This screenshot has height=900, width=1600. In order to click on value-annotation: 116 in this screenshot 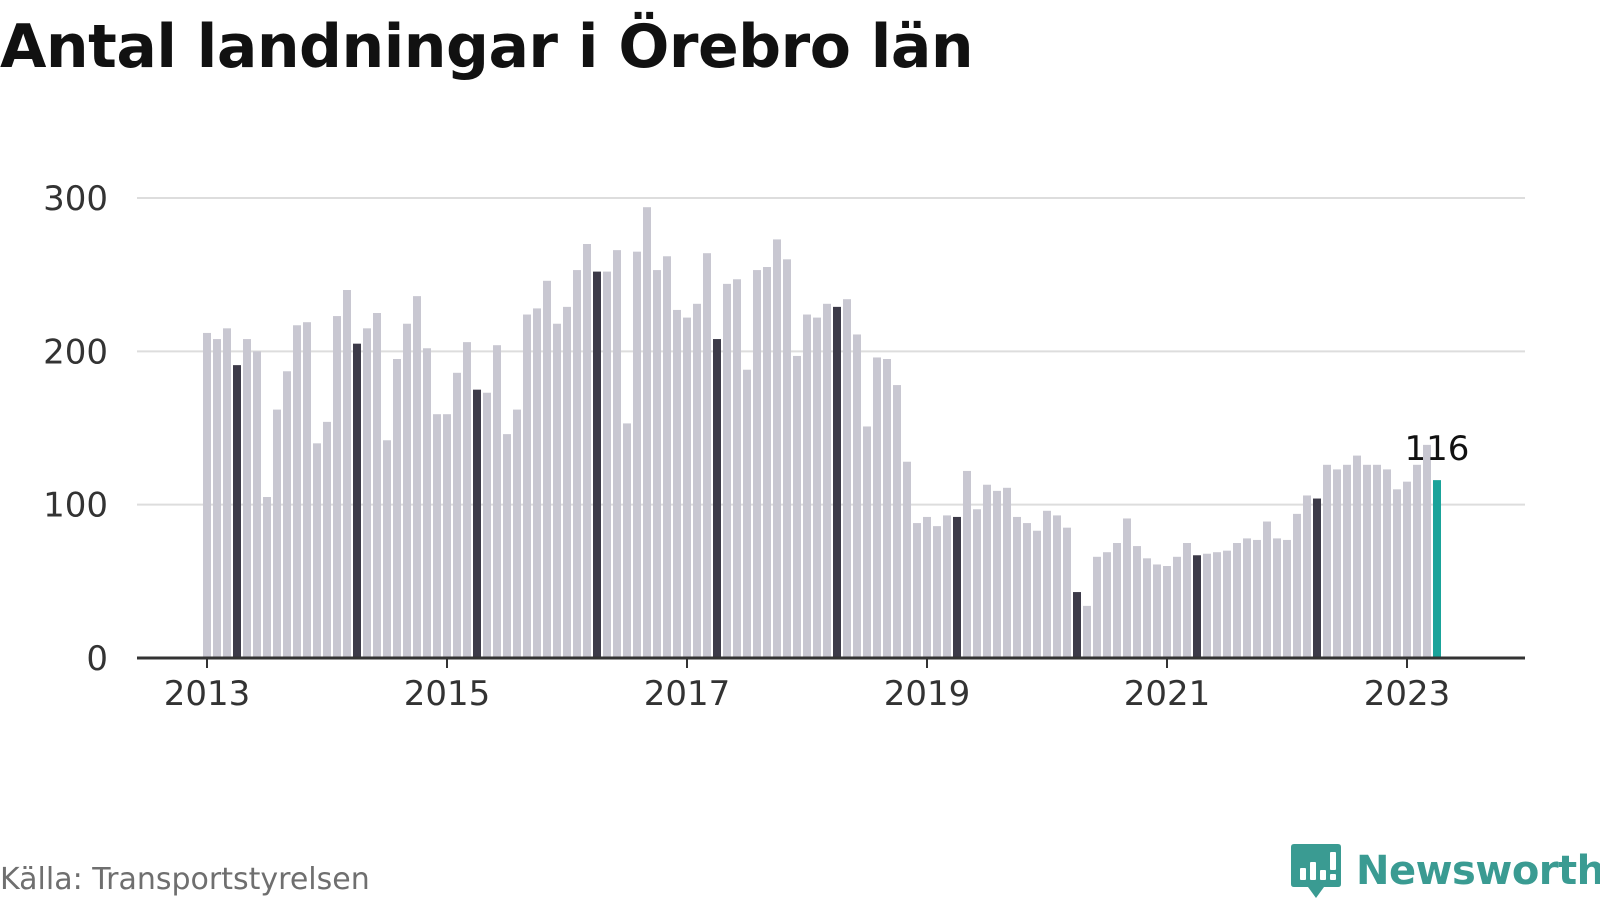, I will do `click(1437, 449)`.